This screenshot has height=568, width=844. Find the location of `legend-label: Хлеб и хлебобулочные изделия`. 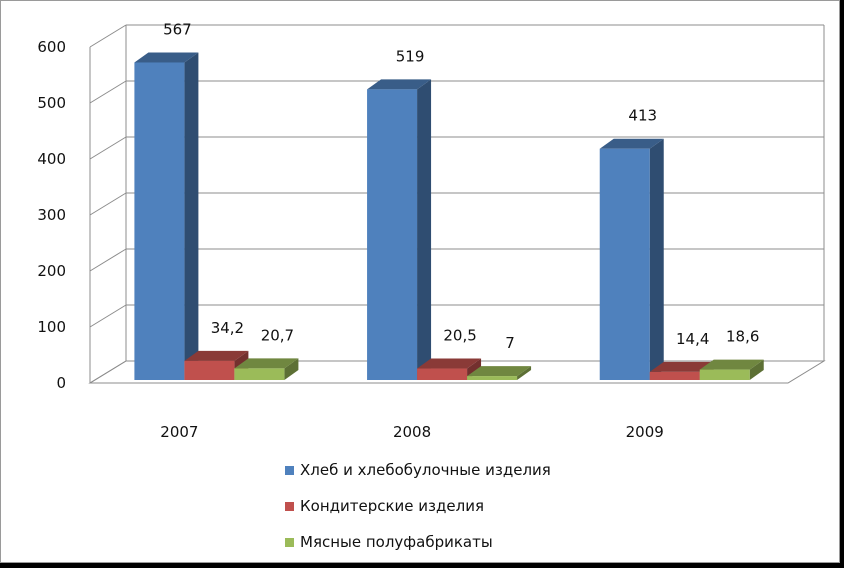

legend-label: Хлеб и хлебобулочные изделия is located at coordinates (425, 470).